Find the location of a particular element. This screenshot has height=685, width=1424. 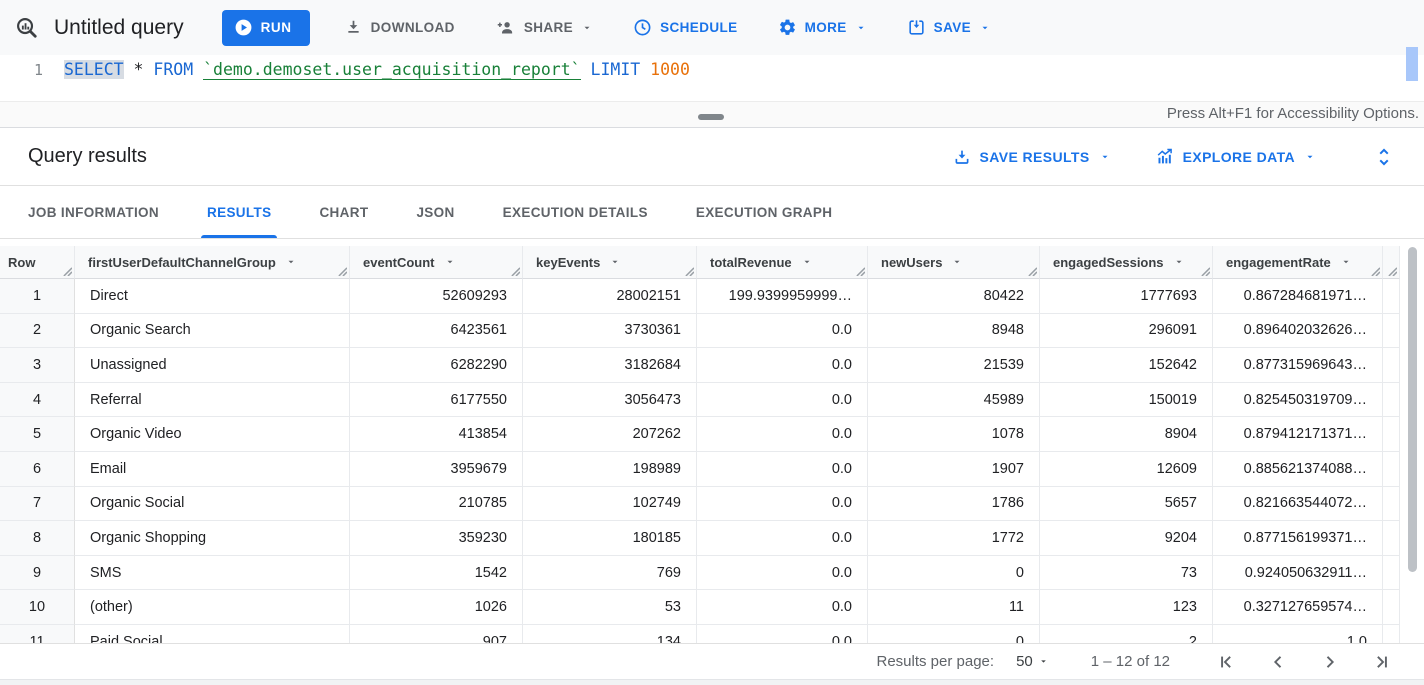

page-size-value: 50 is located at coordinates (1024, 661).